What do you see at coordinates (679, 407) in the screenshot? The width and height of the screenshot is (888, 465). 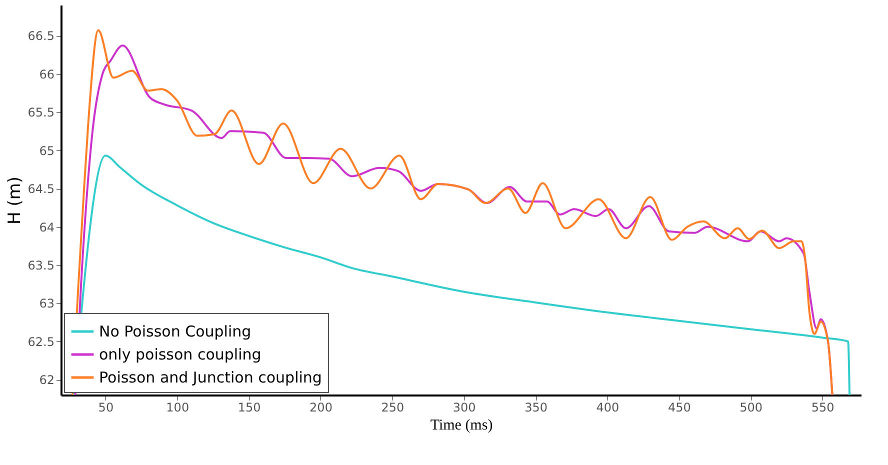 I see `x-tick-label: 450` at bounding box center [679, 407].